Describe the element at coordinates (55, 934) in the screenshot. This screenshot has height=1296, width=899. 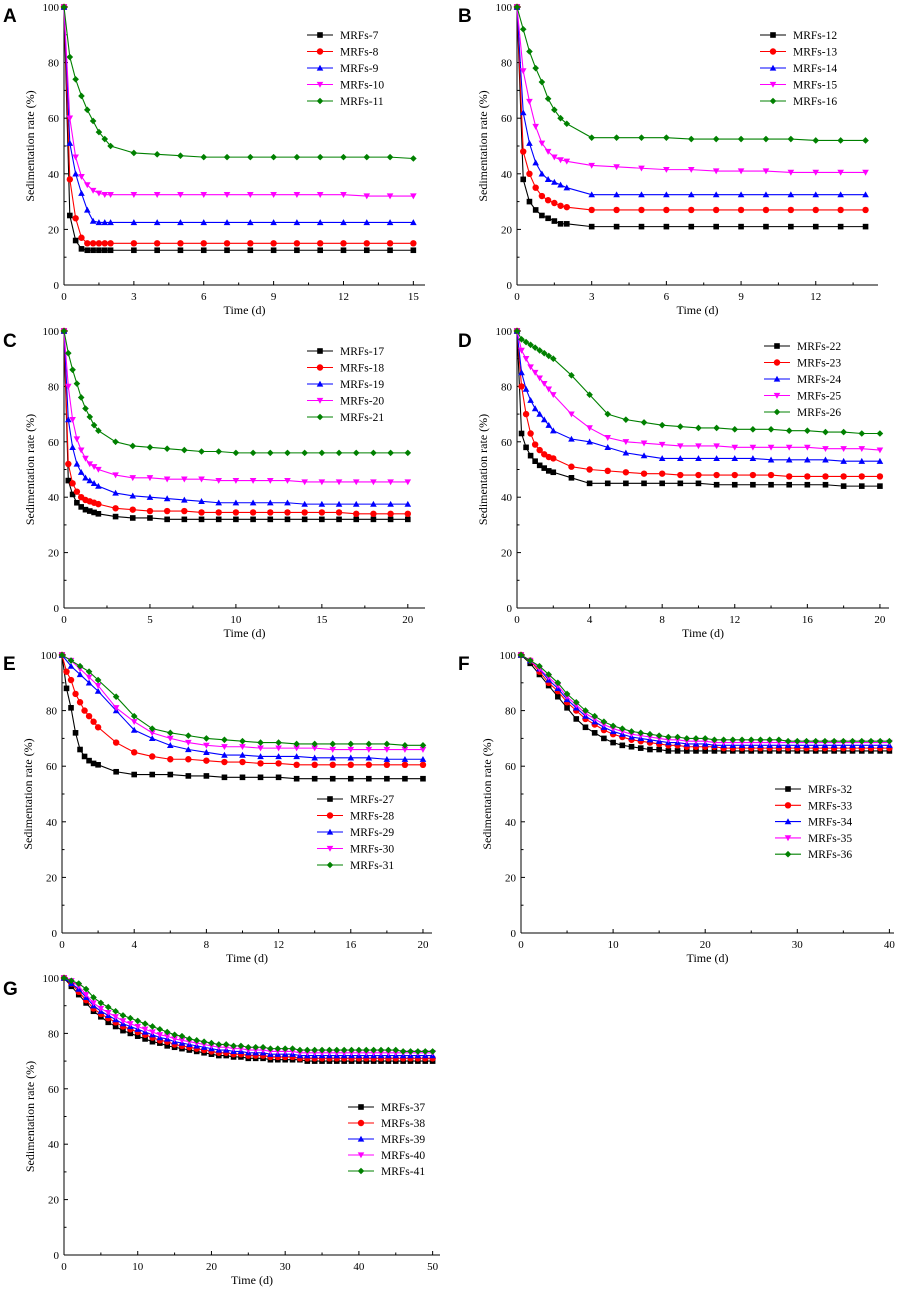
I see `y-tick-label: 0` at that location.